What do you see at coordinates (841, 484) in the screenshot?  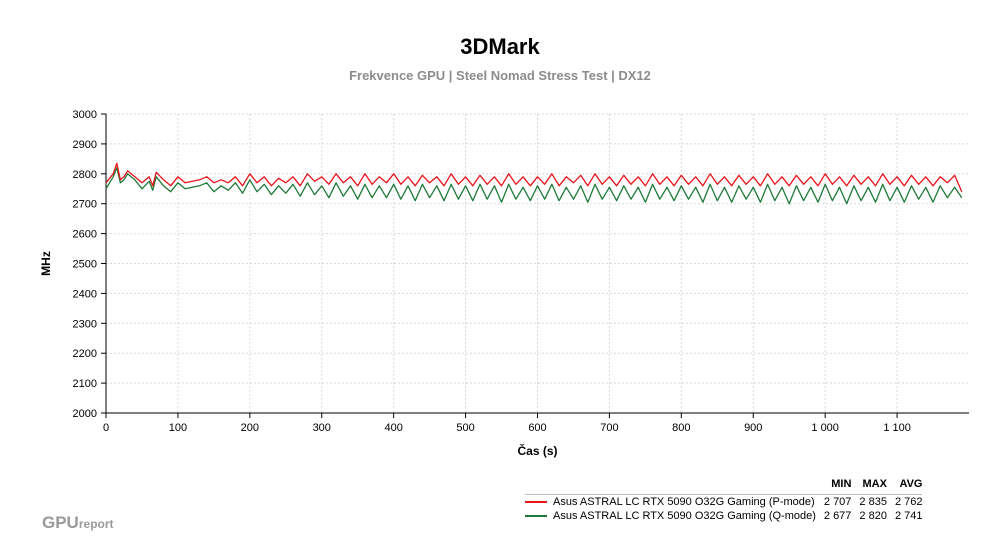 I see `legend-header-min: MIN` at bounding box center [841, 484].